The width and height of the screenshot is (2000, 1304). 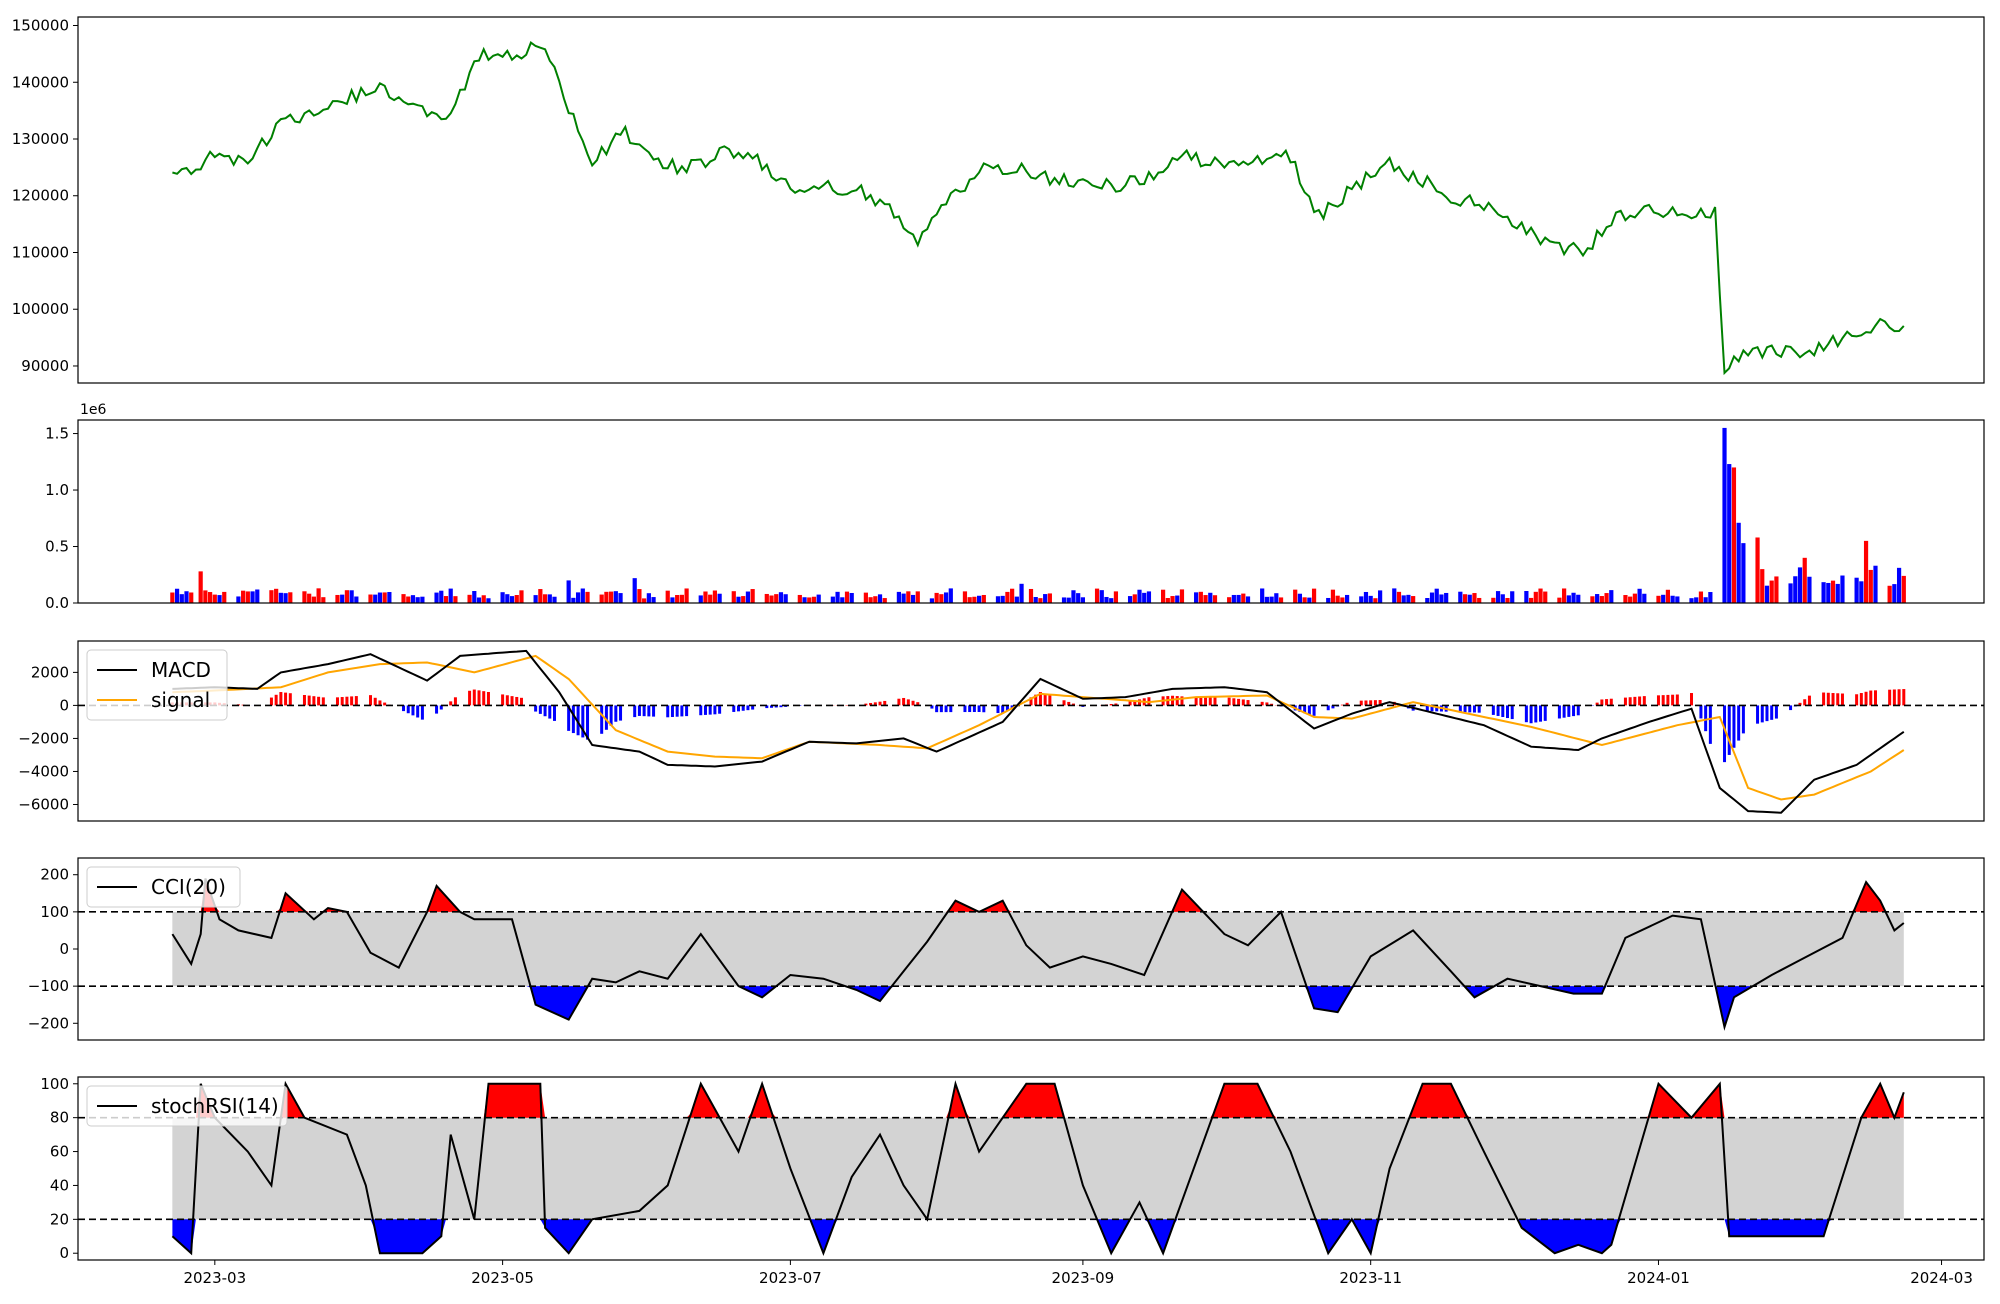 What do you see at coordinates (54, 1084) in the screenshot?
I see `y-tick-label: 100` at bounding box center [54, 1084].